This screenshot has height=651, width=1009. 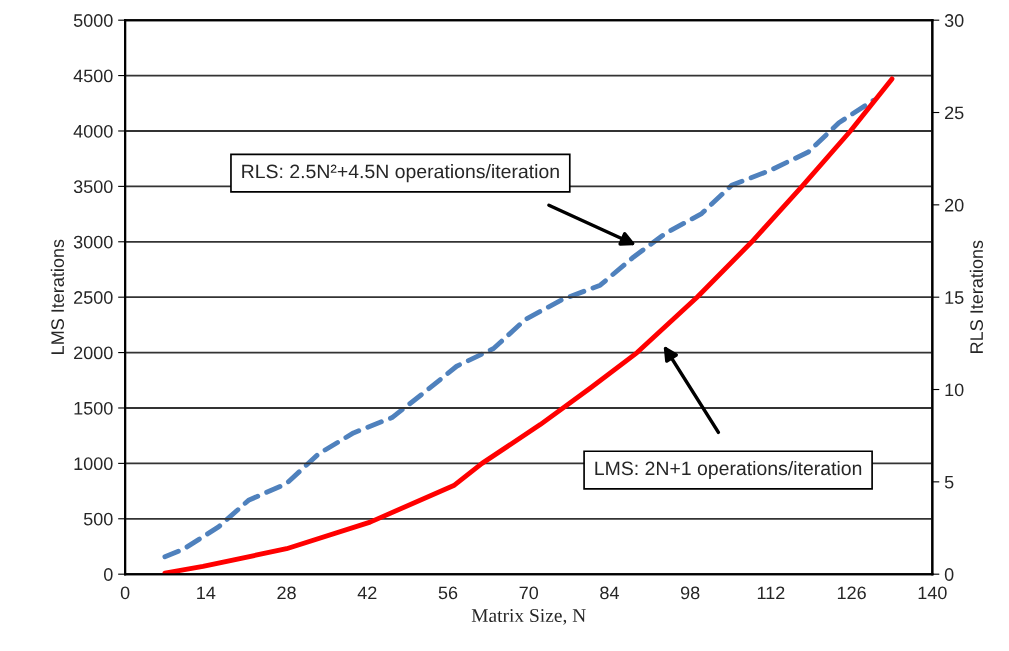 What do you see at coordinates (954, 390) in the screenshot?
I see `y2-tick-label: 10` at bounding box center [954, 390].